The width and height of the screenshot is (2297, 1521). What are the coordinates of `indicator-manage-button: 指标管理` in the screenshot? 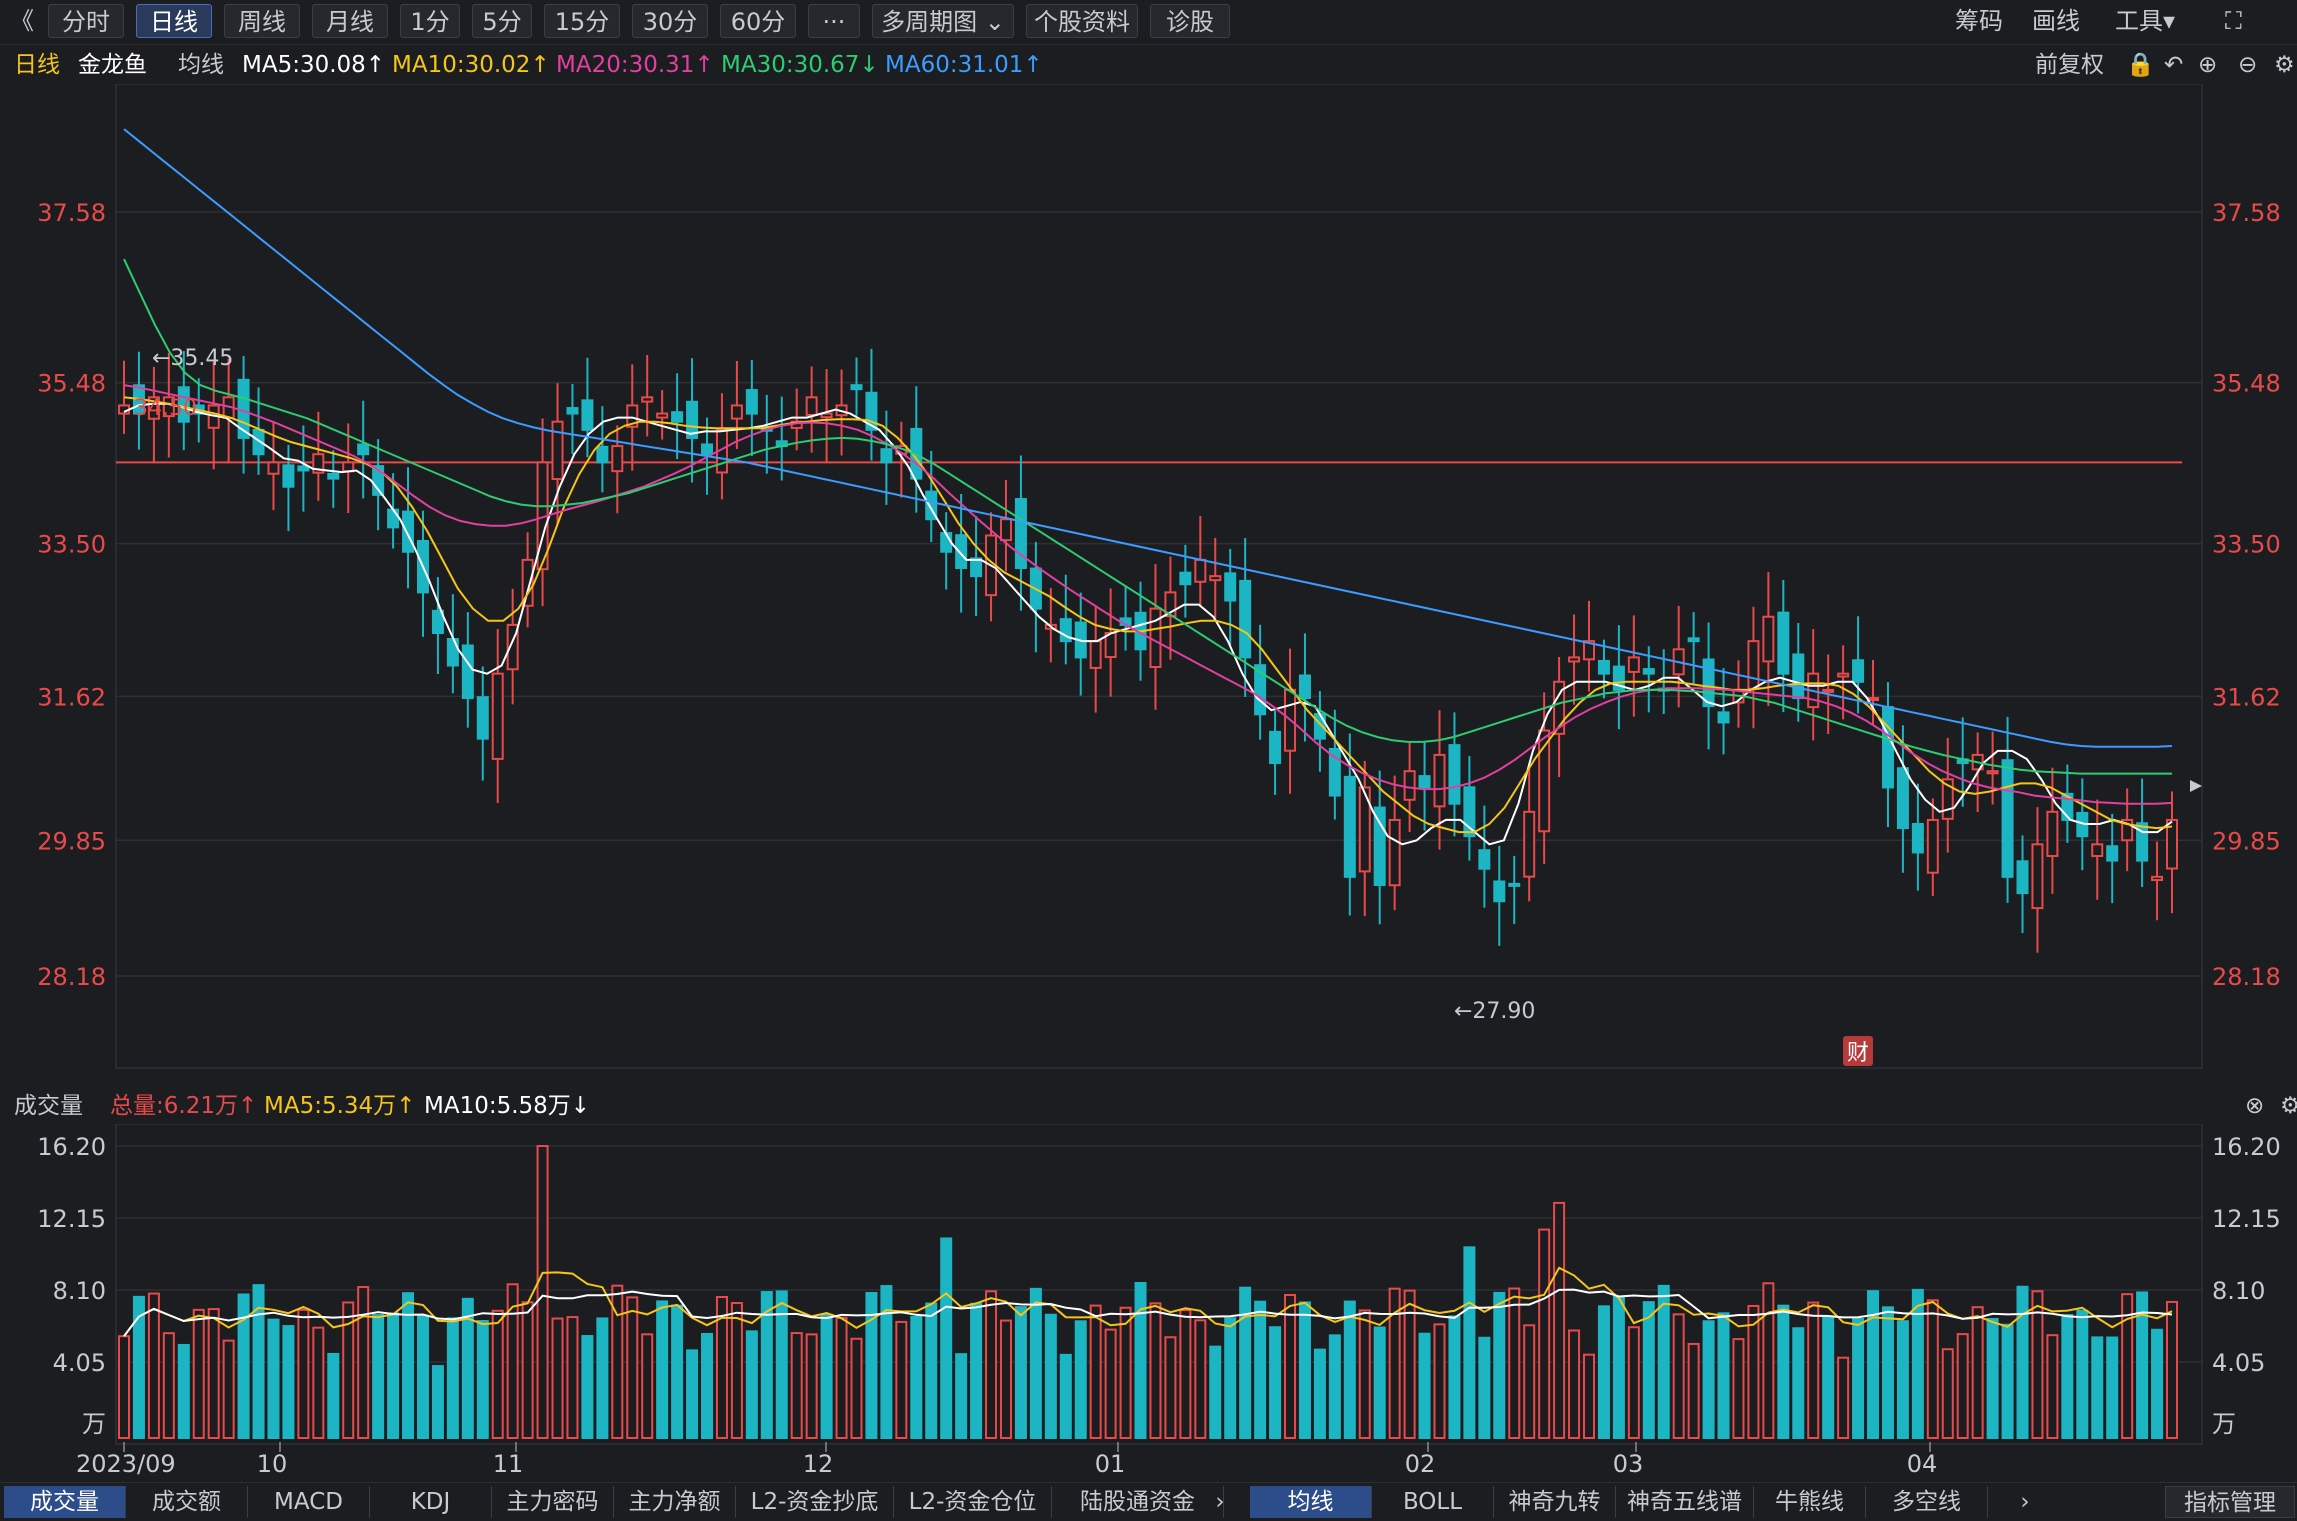 It's located at (2230, 1502).